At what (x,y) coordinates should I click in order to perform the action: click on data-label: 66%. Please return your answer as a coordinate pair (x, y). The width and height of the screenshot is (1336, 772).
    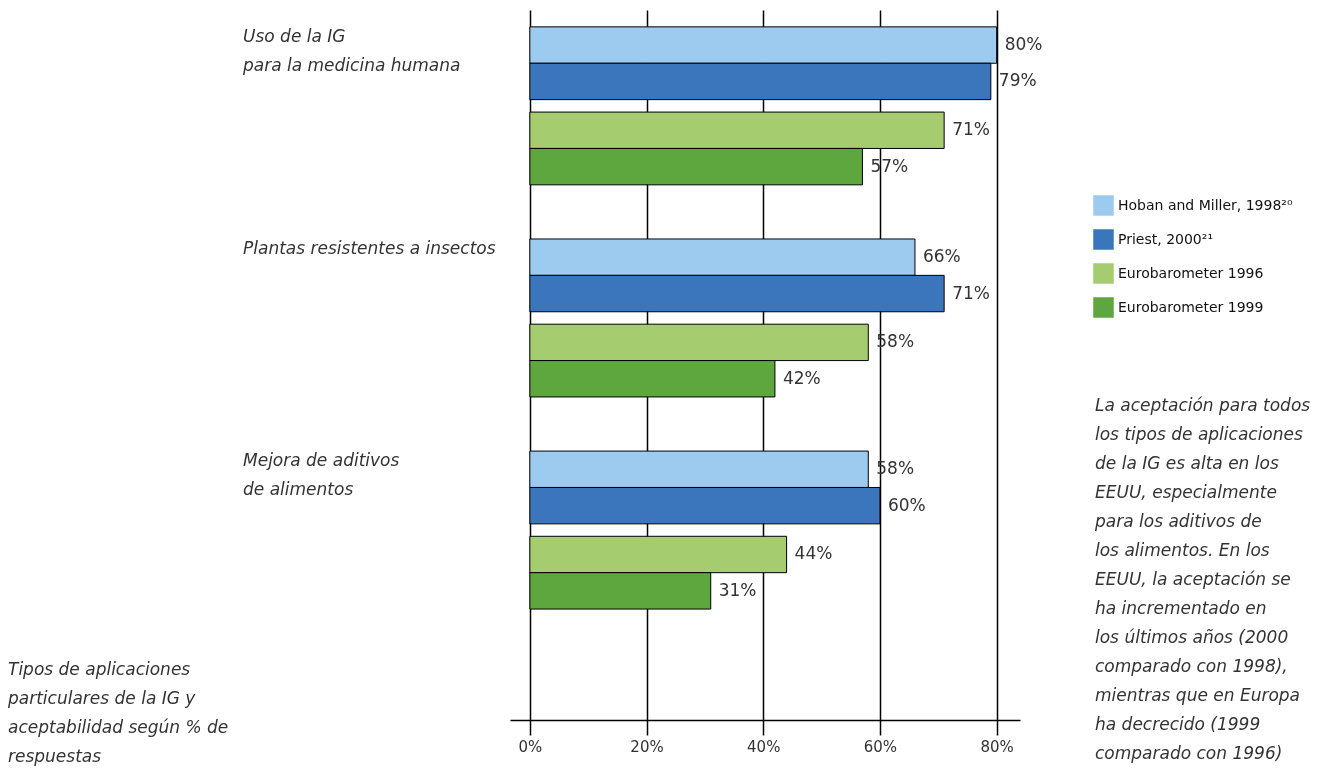
    Looking at the image, I should click on (941, 256).